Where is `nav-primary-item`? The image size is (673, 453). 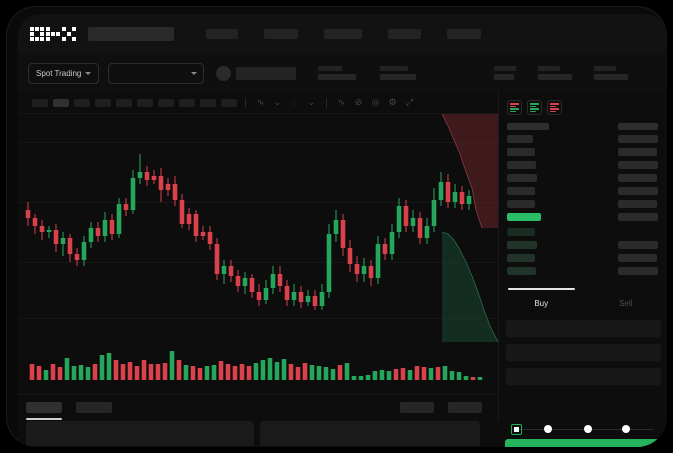
nav-primary-item is located at coordinates (131, 34).